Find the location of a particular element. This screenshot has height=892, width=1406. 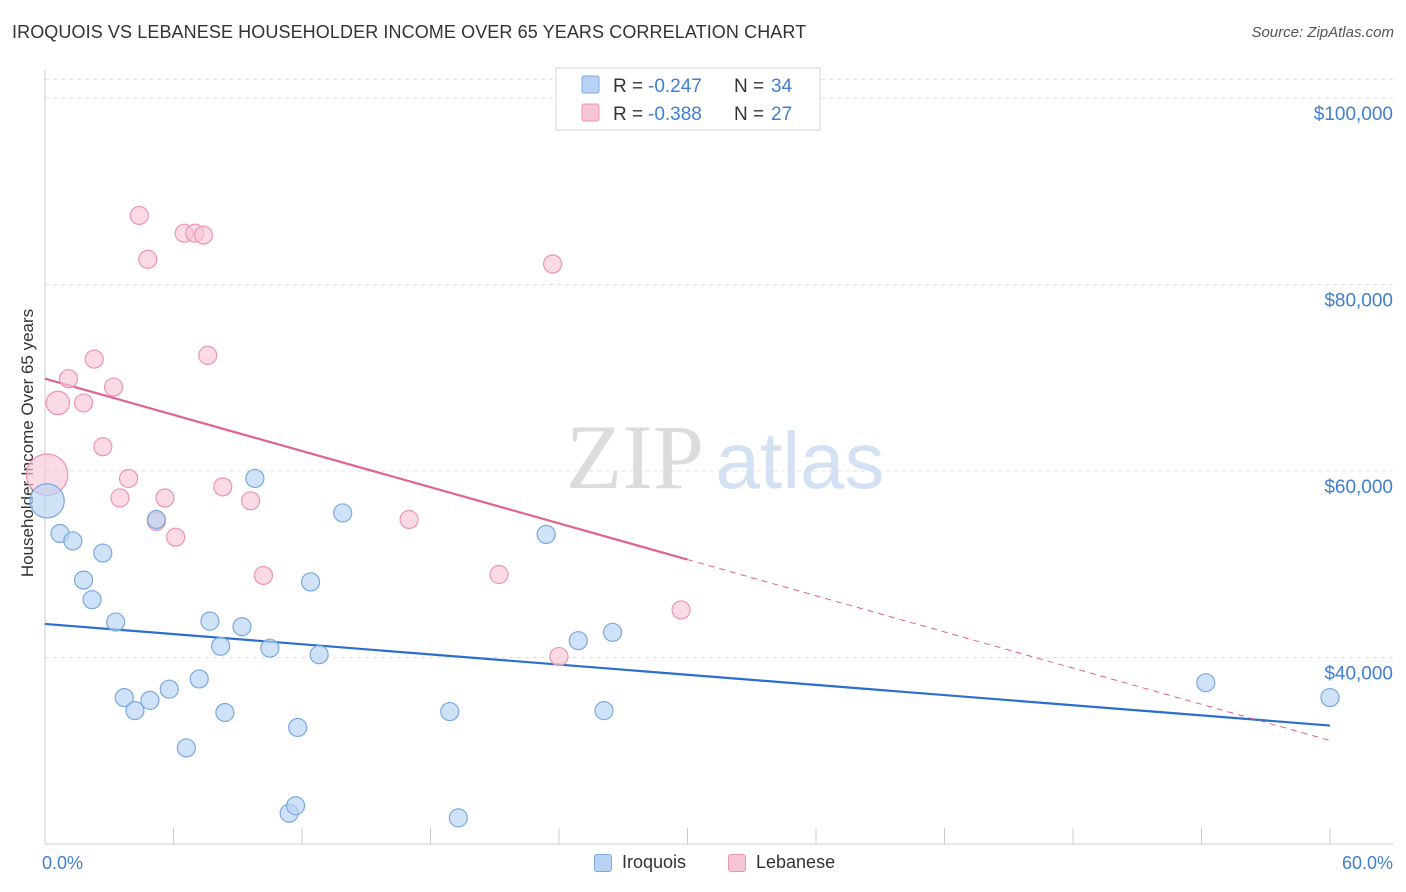

watermark-zip: ZIP is located at coordinates (635, 457).